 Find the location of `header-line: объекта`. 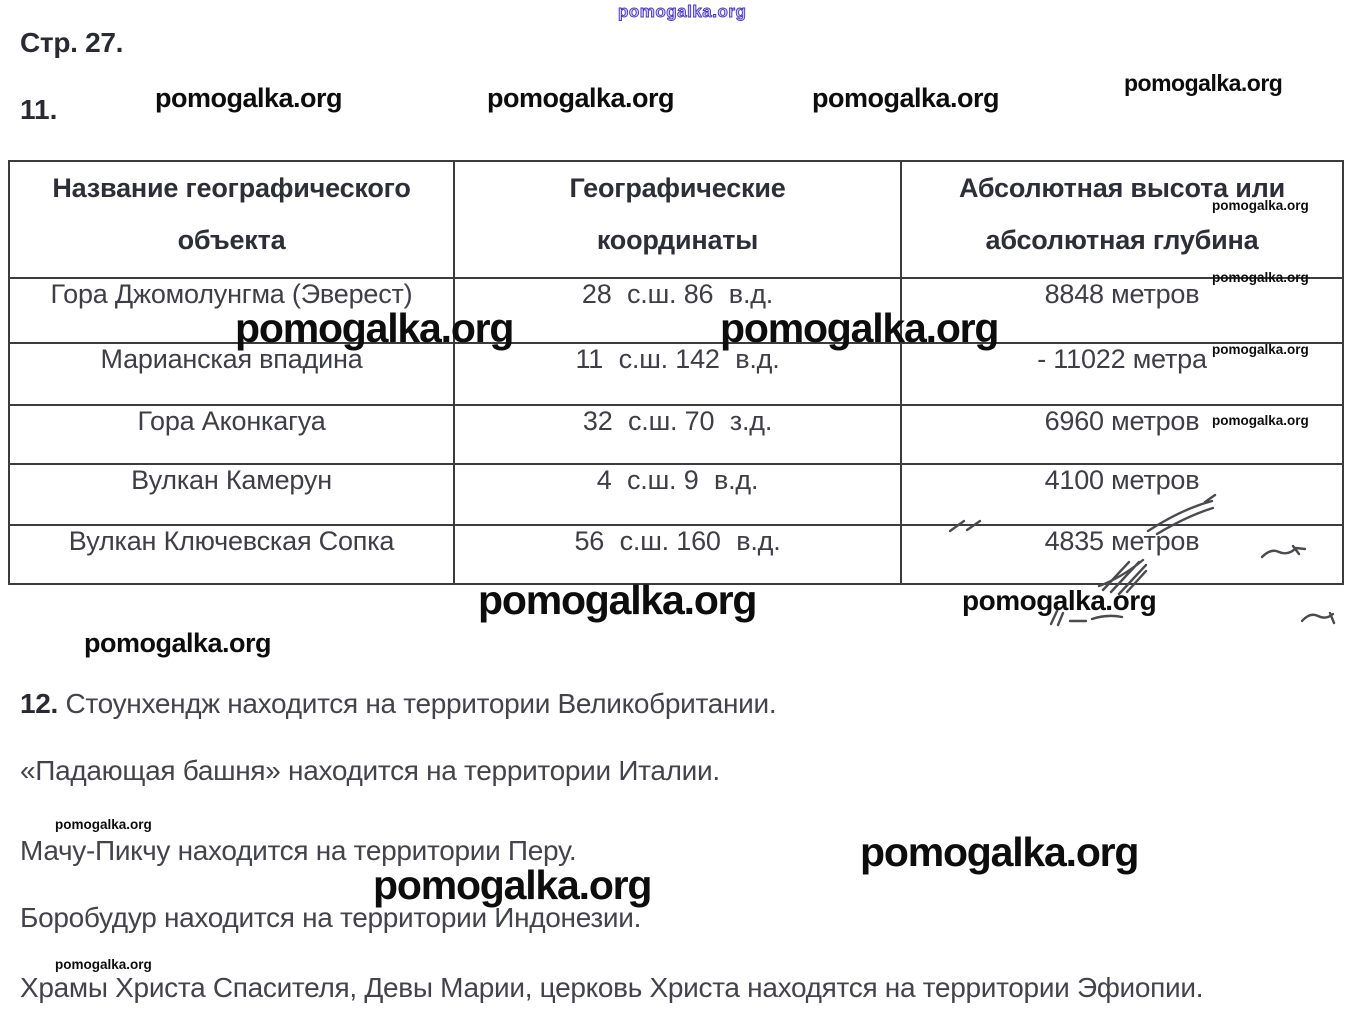

header-line: объекта is located at coordinates (231, 240).